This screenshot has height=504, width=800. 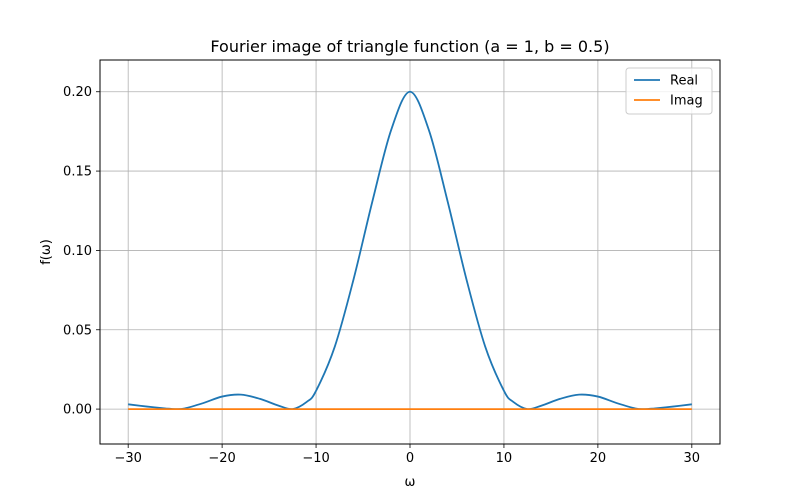 I want to click on y-tick-label: 0.15, so click(x=77, y=172).